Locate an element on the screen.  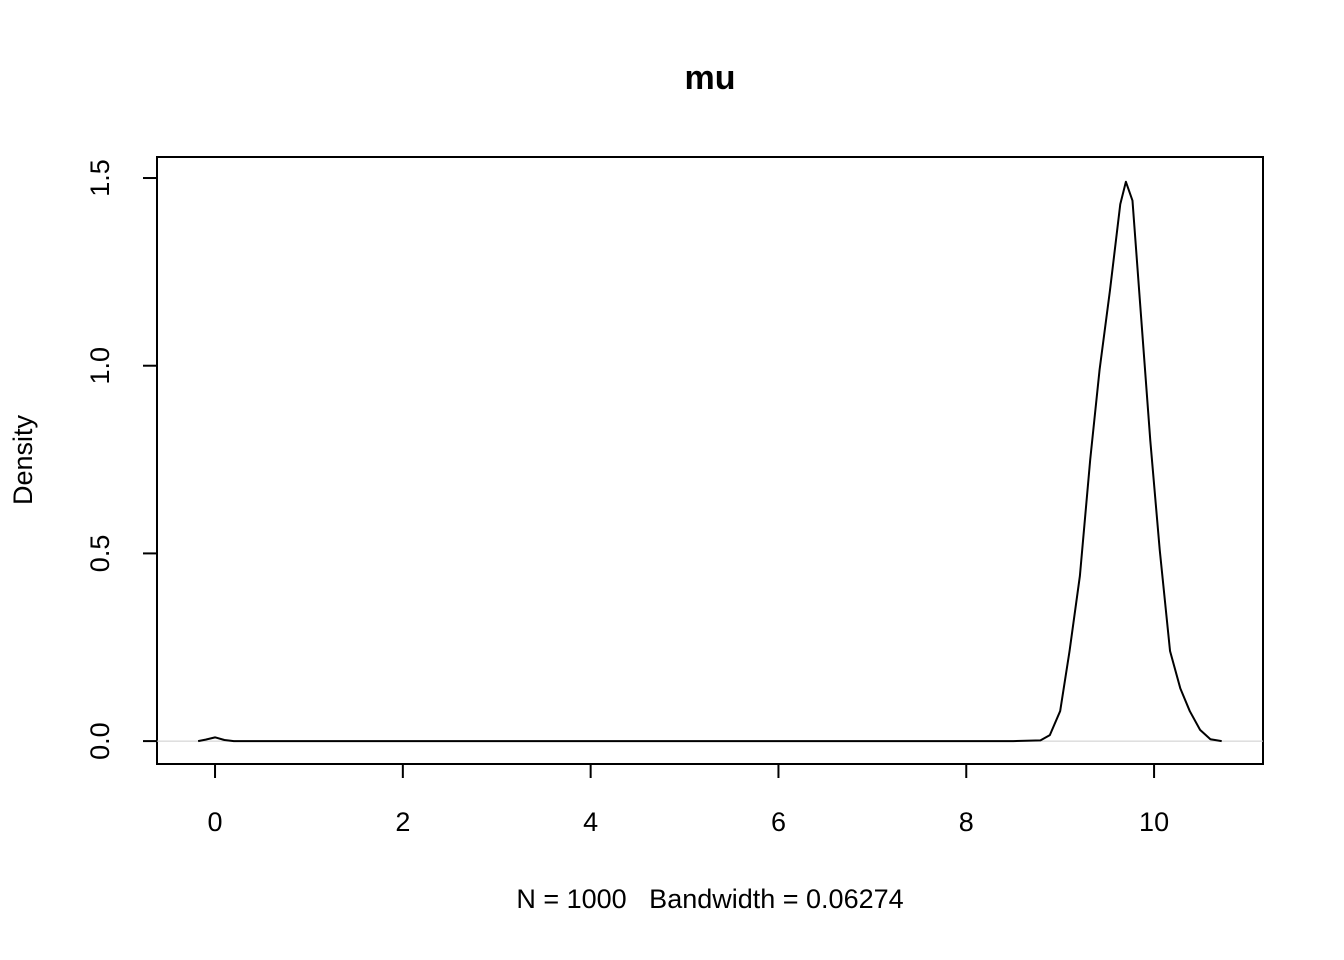
y-tick-label: 1.0 is located at coordinates (100, 366).